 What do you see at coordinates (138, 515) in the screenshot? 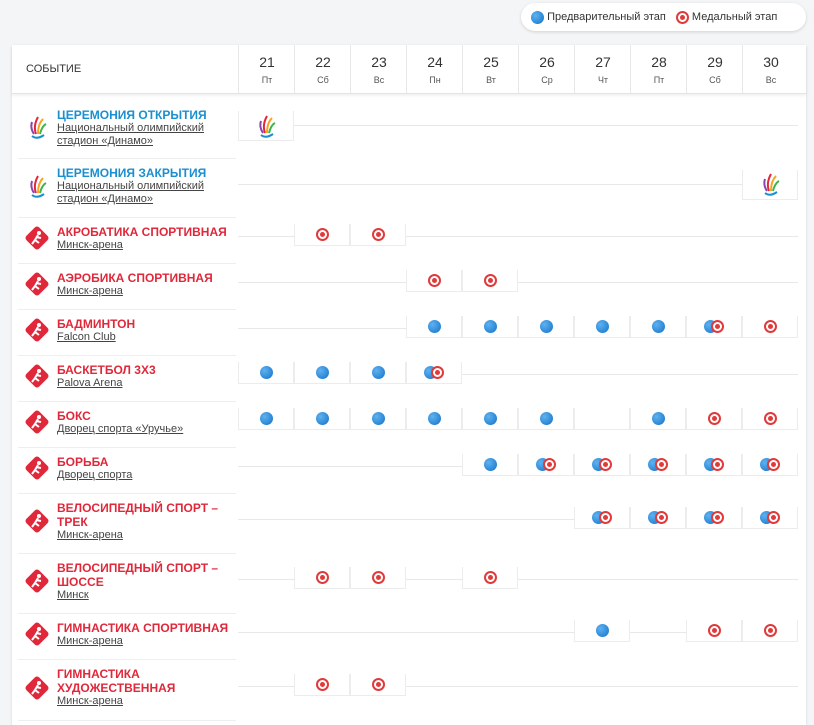
I see `event-title: ВЕЛОСИПЕДНЫЙ СПОРТ – ТРЕК` at bounding box center [138, 515].